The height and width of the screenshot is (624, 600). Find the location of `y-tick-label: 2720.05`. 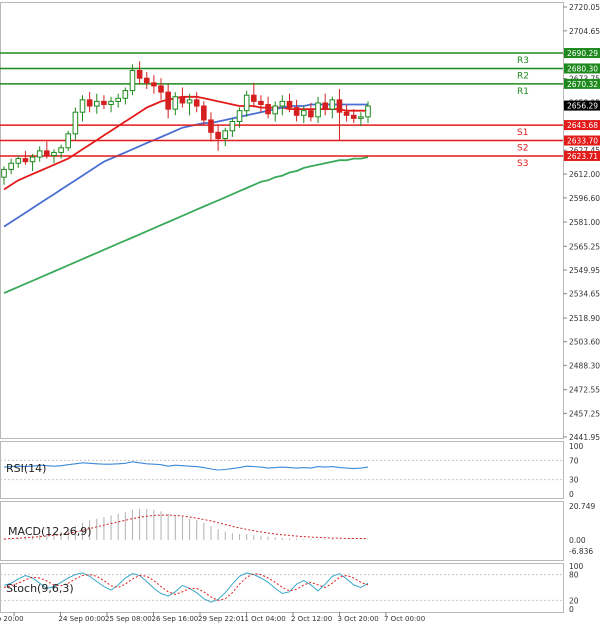

y-tick-label: 2720.05 is located at coordinates (584, 7).